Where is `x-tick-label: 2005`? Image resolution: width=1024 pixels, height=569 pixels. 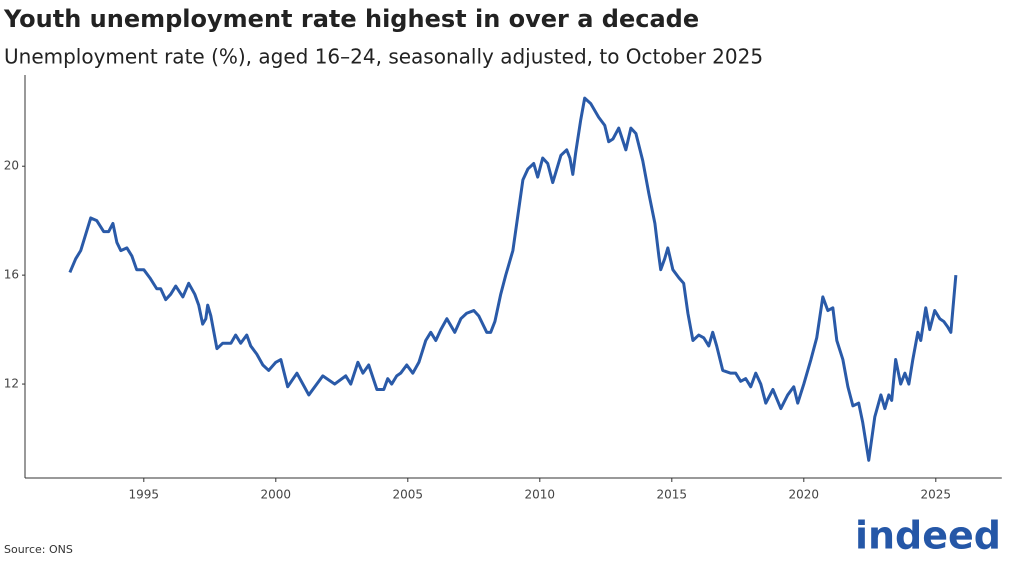 x-tick-label: 2005 is located at coordinates (408, 495).